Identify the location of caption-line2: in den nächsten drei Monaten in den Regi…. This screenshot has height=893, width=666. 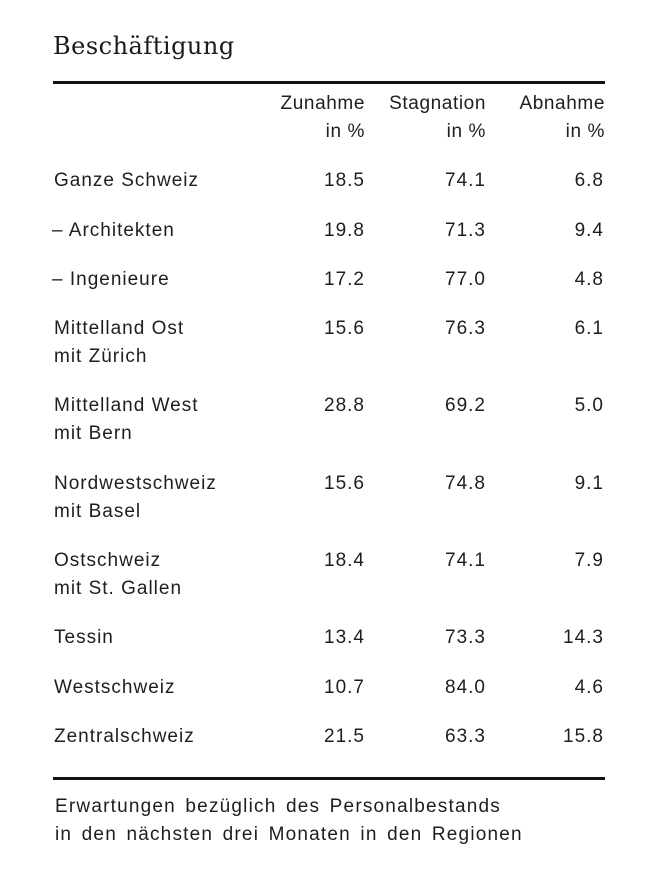
(289, 834).